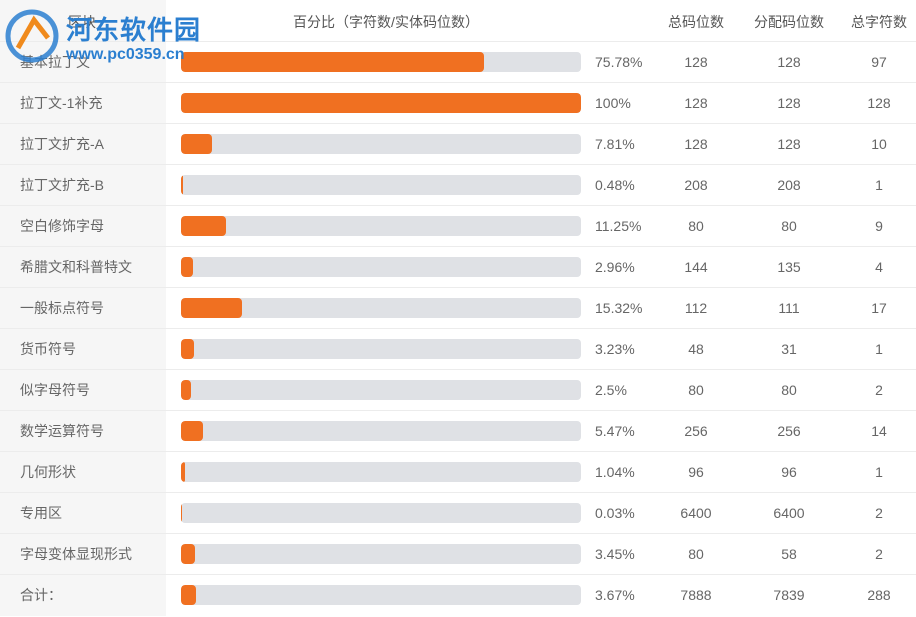  Describe the element at coordinates (789, 554) in the screenshot. I see `assigned-codes: 58` at that location.